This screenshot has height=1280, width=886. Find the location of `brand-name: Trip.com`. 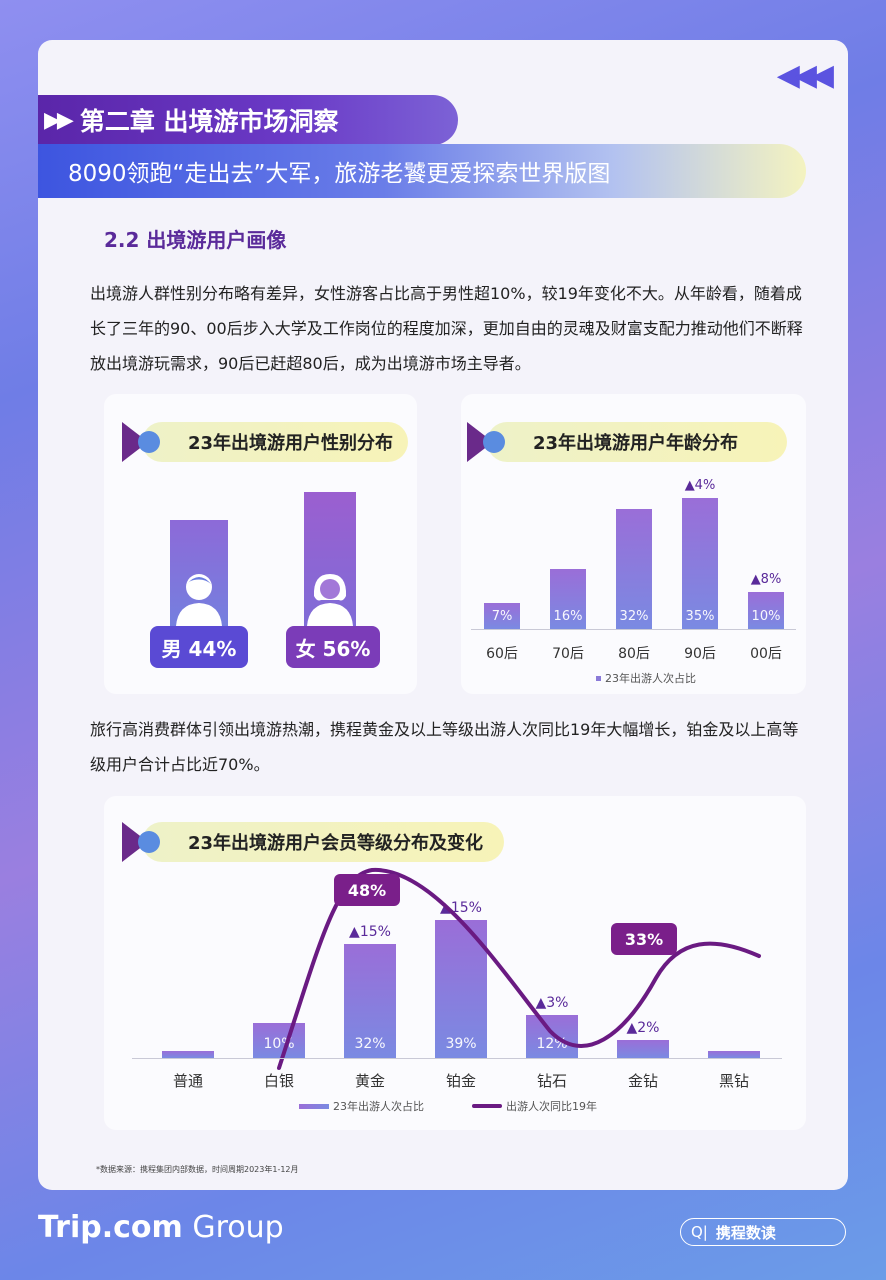

brand-name: Trip.com is located at coordinates (110, 1227).